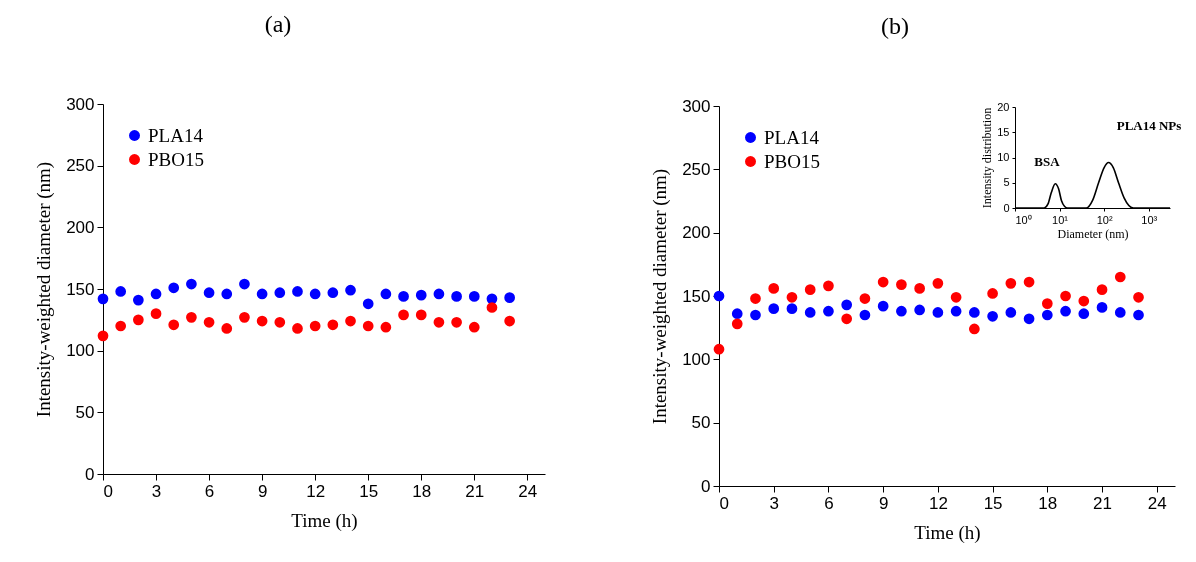 The height and width of the screenshot is (562, 1196). I want to click on x-tick-label: 18, so click(1048, 503).